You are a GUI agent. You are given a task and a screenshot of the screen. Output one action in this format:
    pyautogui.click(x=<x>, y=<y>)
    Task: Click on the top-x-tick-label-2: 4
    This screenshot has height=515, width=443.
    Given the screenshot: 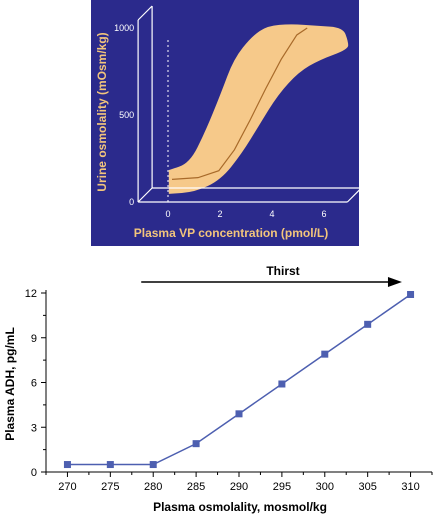 What is the action you would take?
    pyautogui.click(x=271, y=214)
    